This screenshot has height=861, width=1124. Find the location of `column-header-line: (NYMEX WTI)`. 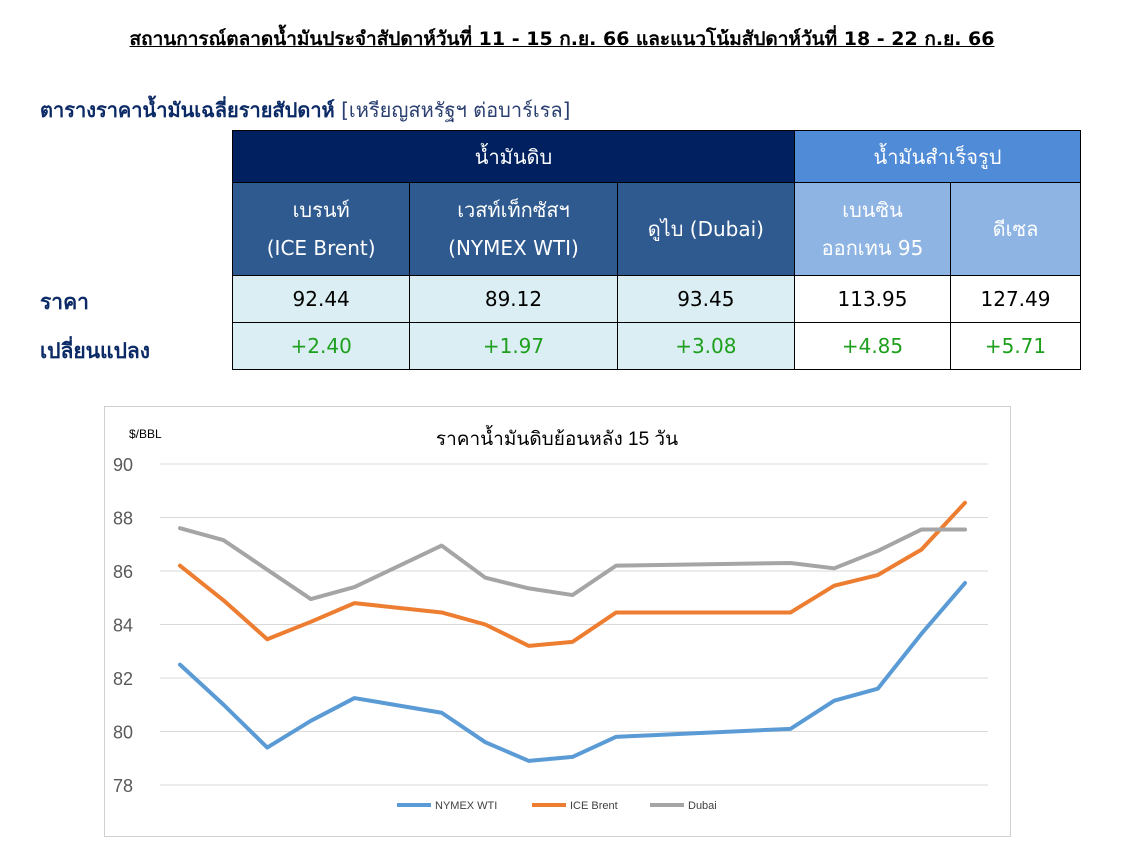

column-header-line: (NYMEX WTI) is located at coordinates (513, 248).